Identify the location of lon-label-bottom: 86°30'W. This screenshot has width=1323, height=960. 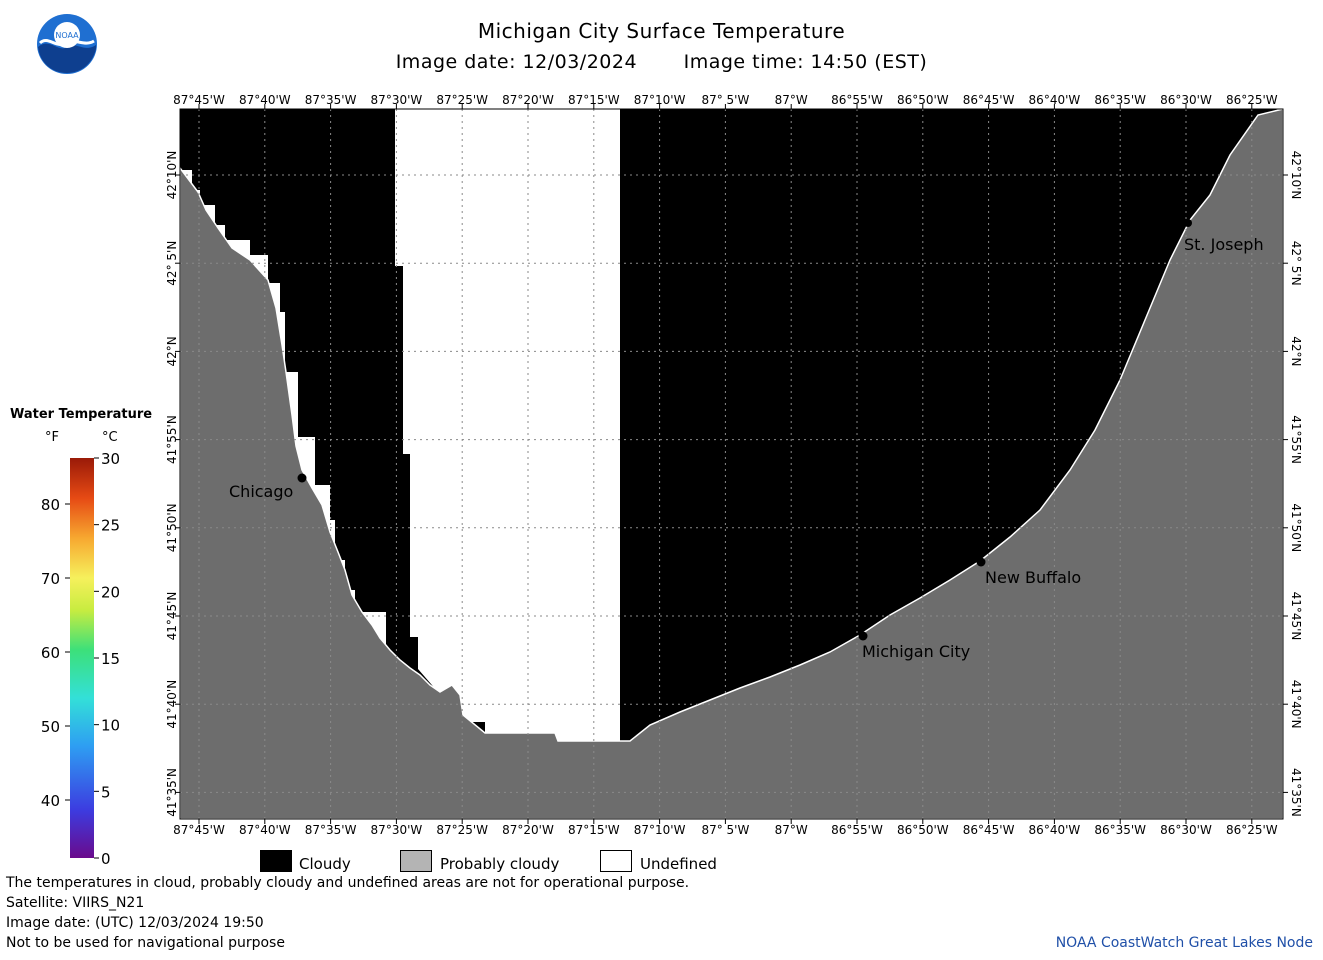
(1186, 830).